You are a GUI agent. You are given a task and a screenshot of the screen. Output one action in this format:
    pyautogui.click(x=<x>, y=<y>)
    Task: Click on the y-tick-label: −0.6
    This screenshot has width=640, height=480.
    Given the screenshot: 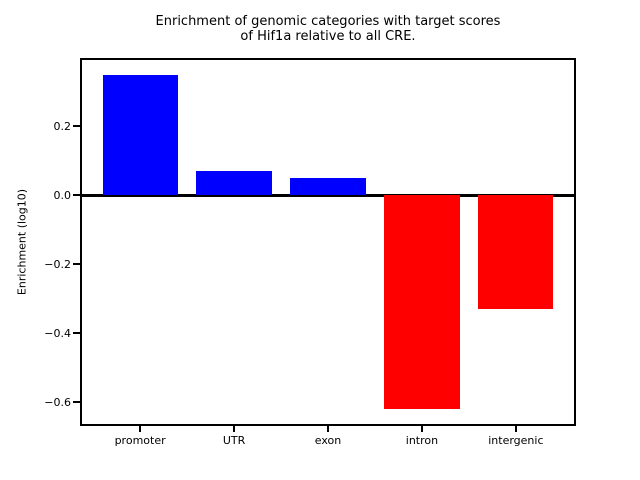 What is the action you would take?
    pyautogui.click(x=57, y=402)
    